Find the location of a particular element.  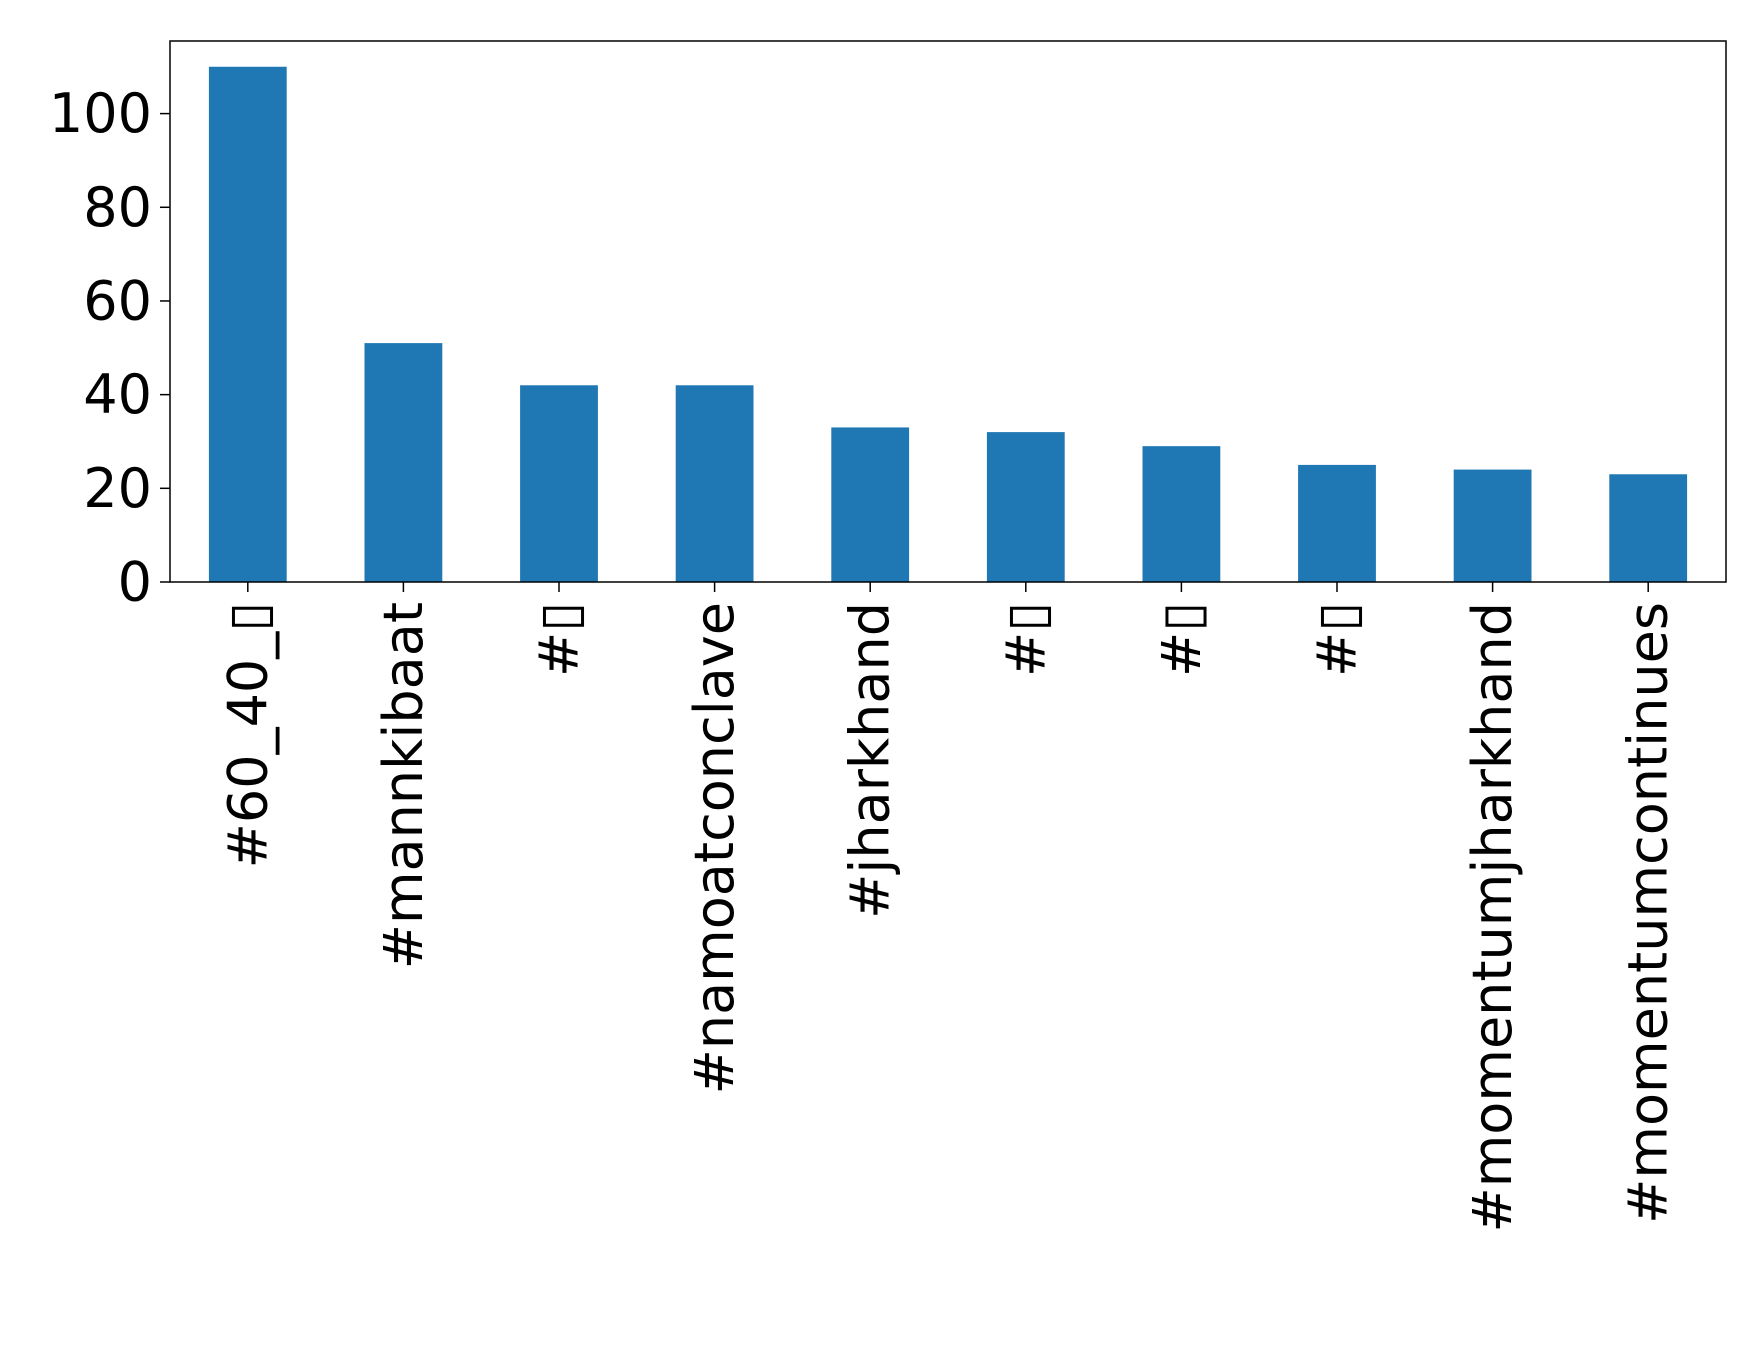

x-tick-label: #60_40_▯ is located at coordinates (247, 735).